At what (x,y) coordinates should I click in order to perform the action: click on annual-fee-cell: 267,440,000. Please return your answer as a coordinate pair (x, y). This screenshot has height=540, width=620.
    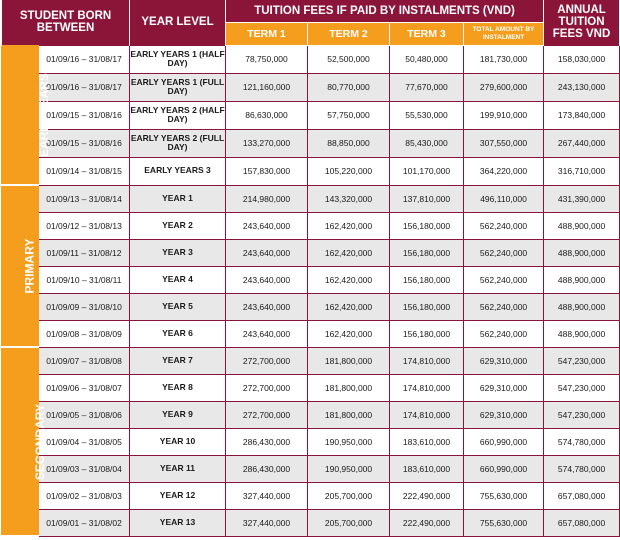
    Looking at the image, I should click on (581, 143).